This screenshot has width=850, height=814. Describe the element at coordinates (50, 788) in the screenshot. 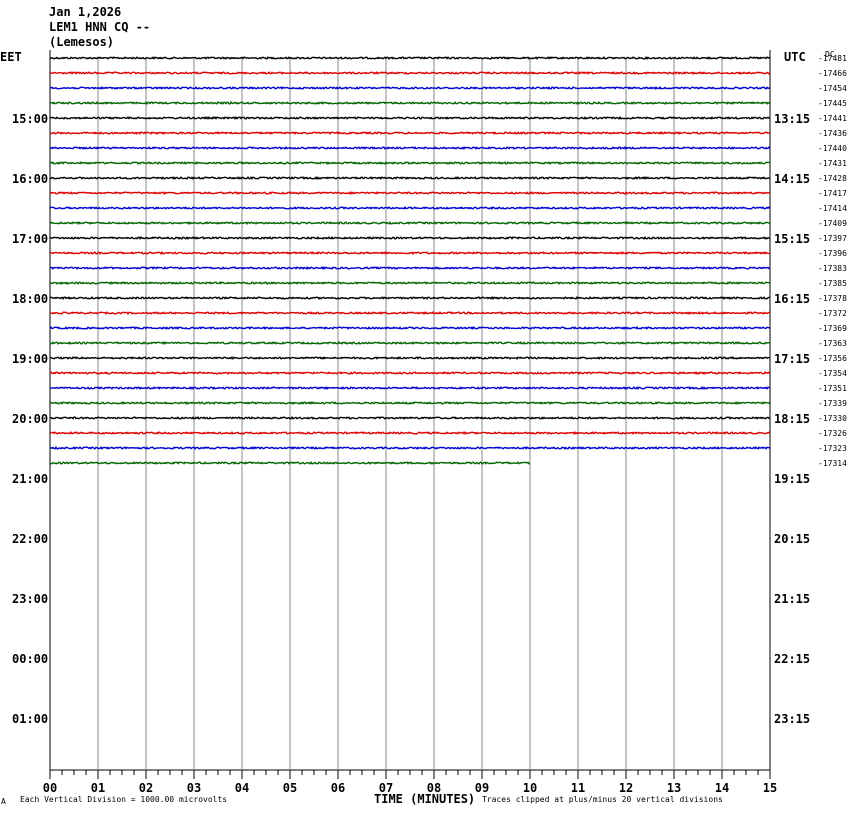

I see `x-tick-label: 00` at that location.